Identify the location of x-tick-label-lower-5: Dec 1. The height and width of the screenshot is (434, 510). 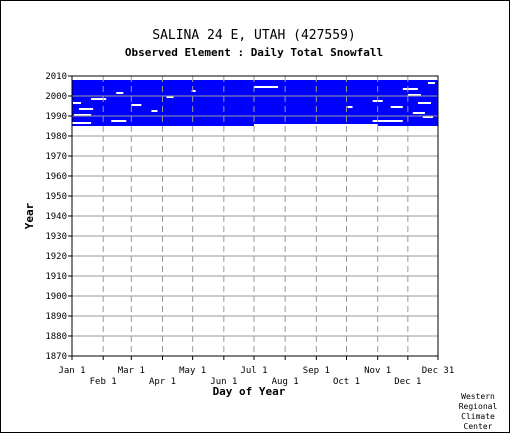
(407, 382).